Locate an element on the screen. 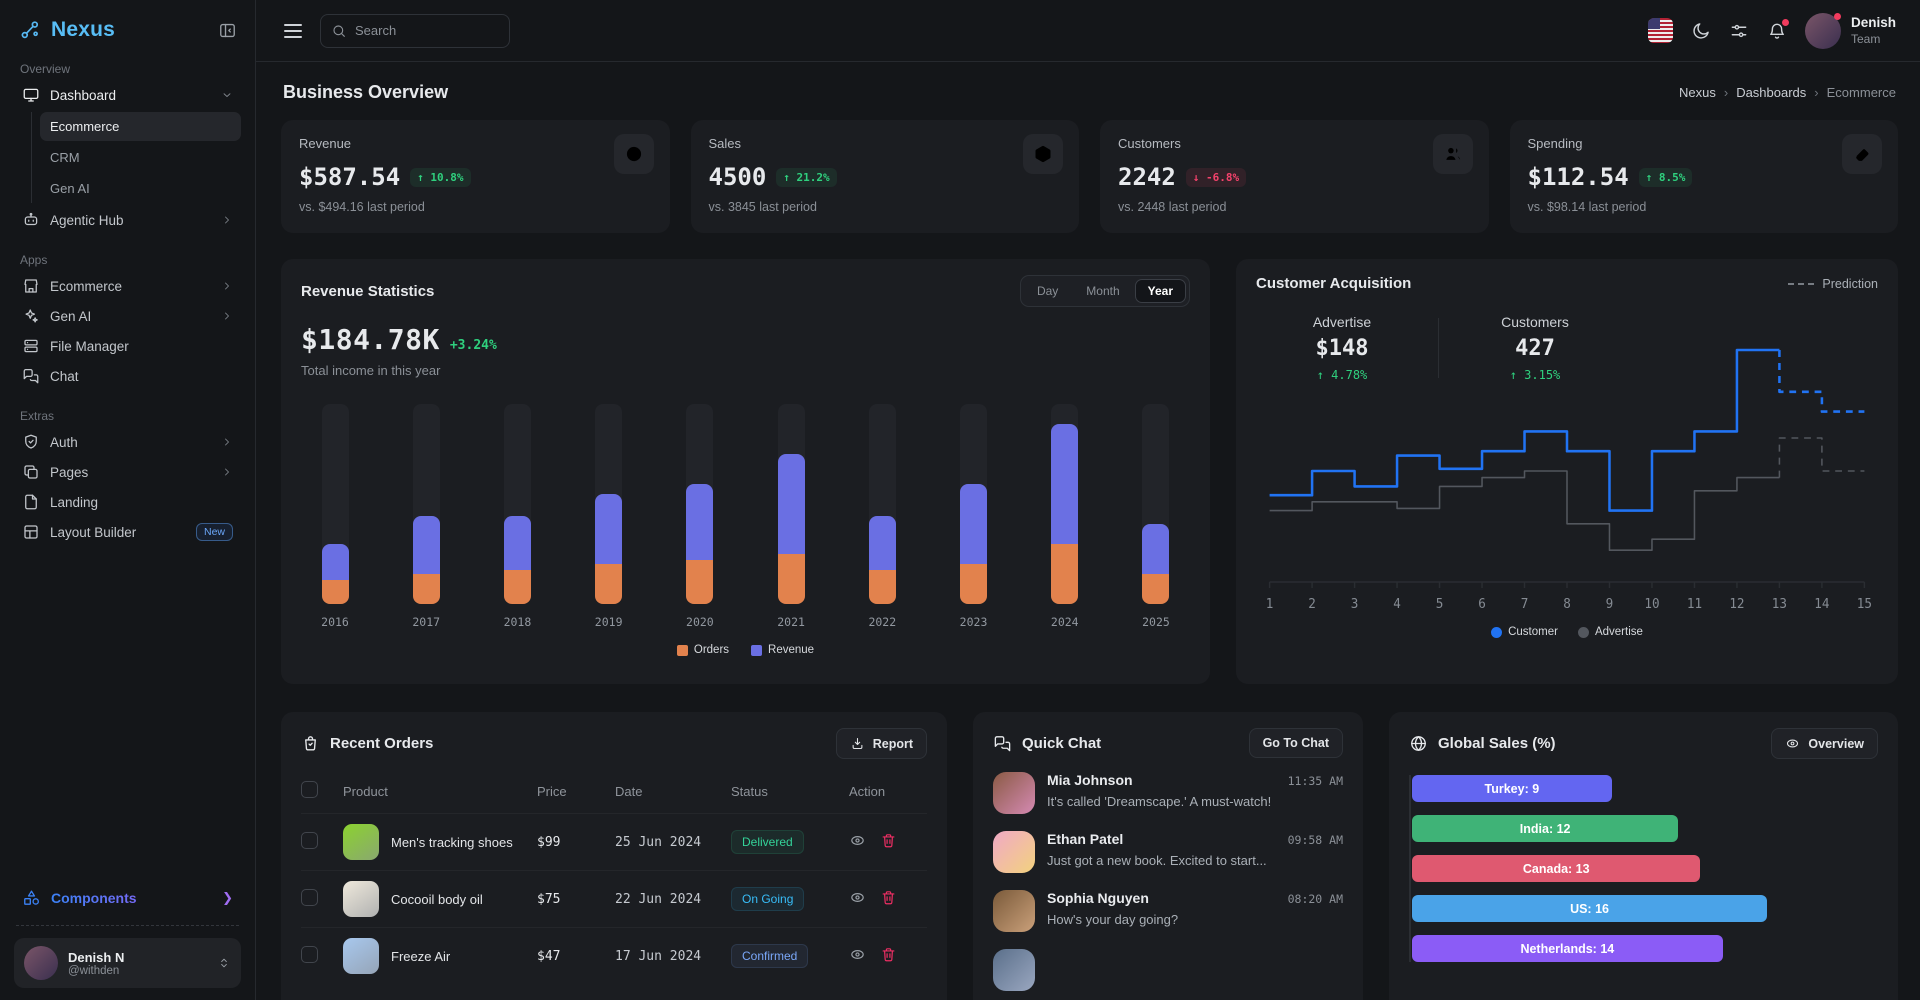 Image resolution: width=1920 pixels, height=1000 pixels. revenue-bar-chart: 2016 2017 2018 2019 2020 2021 2022 2023 2024 2025 is located at coordinates (745, 516).